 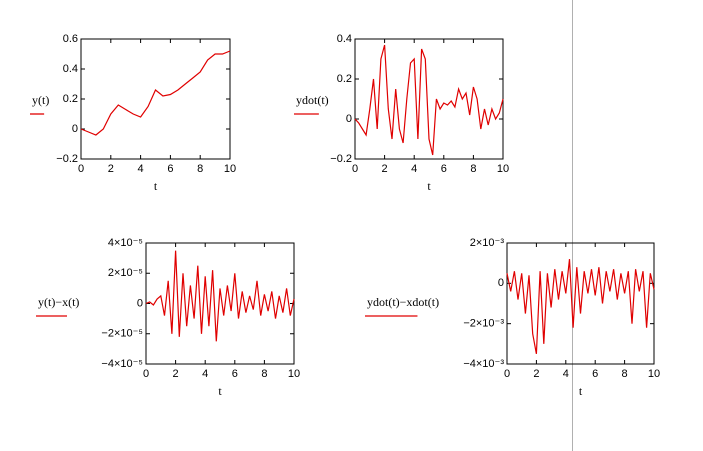 I want to click on y-axis-label: y(t), so click(x=40, y=100).